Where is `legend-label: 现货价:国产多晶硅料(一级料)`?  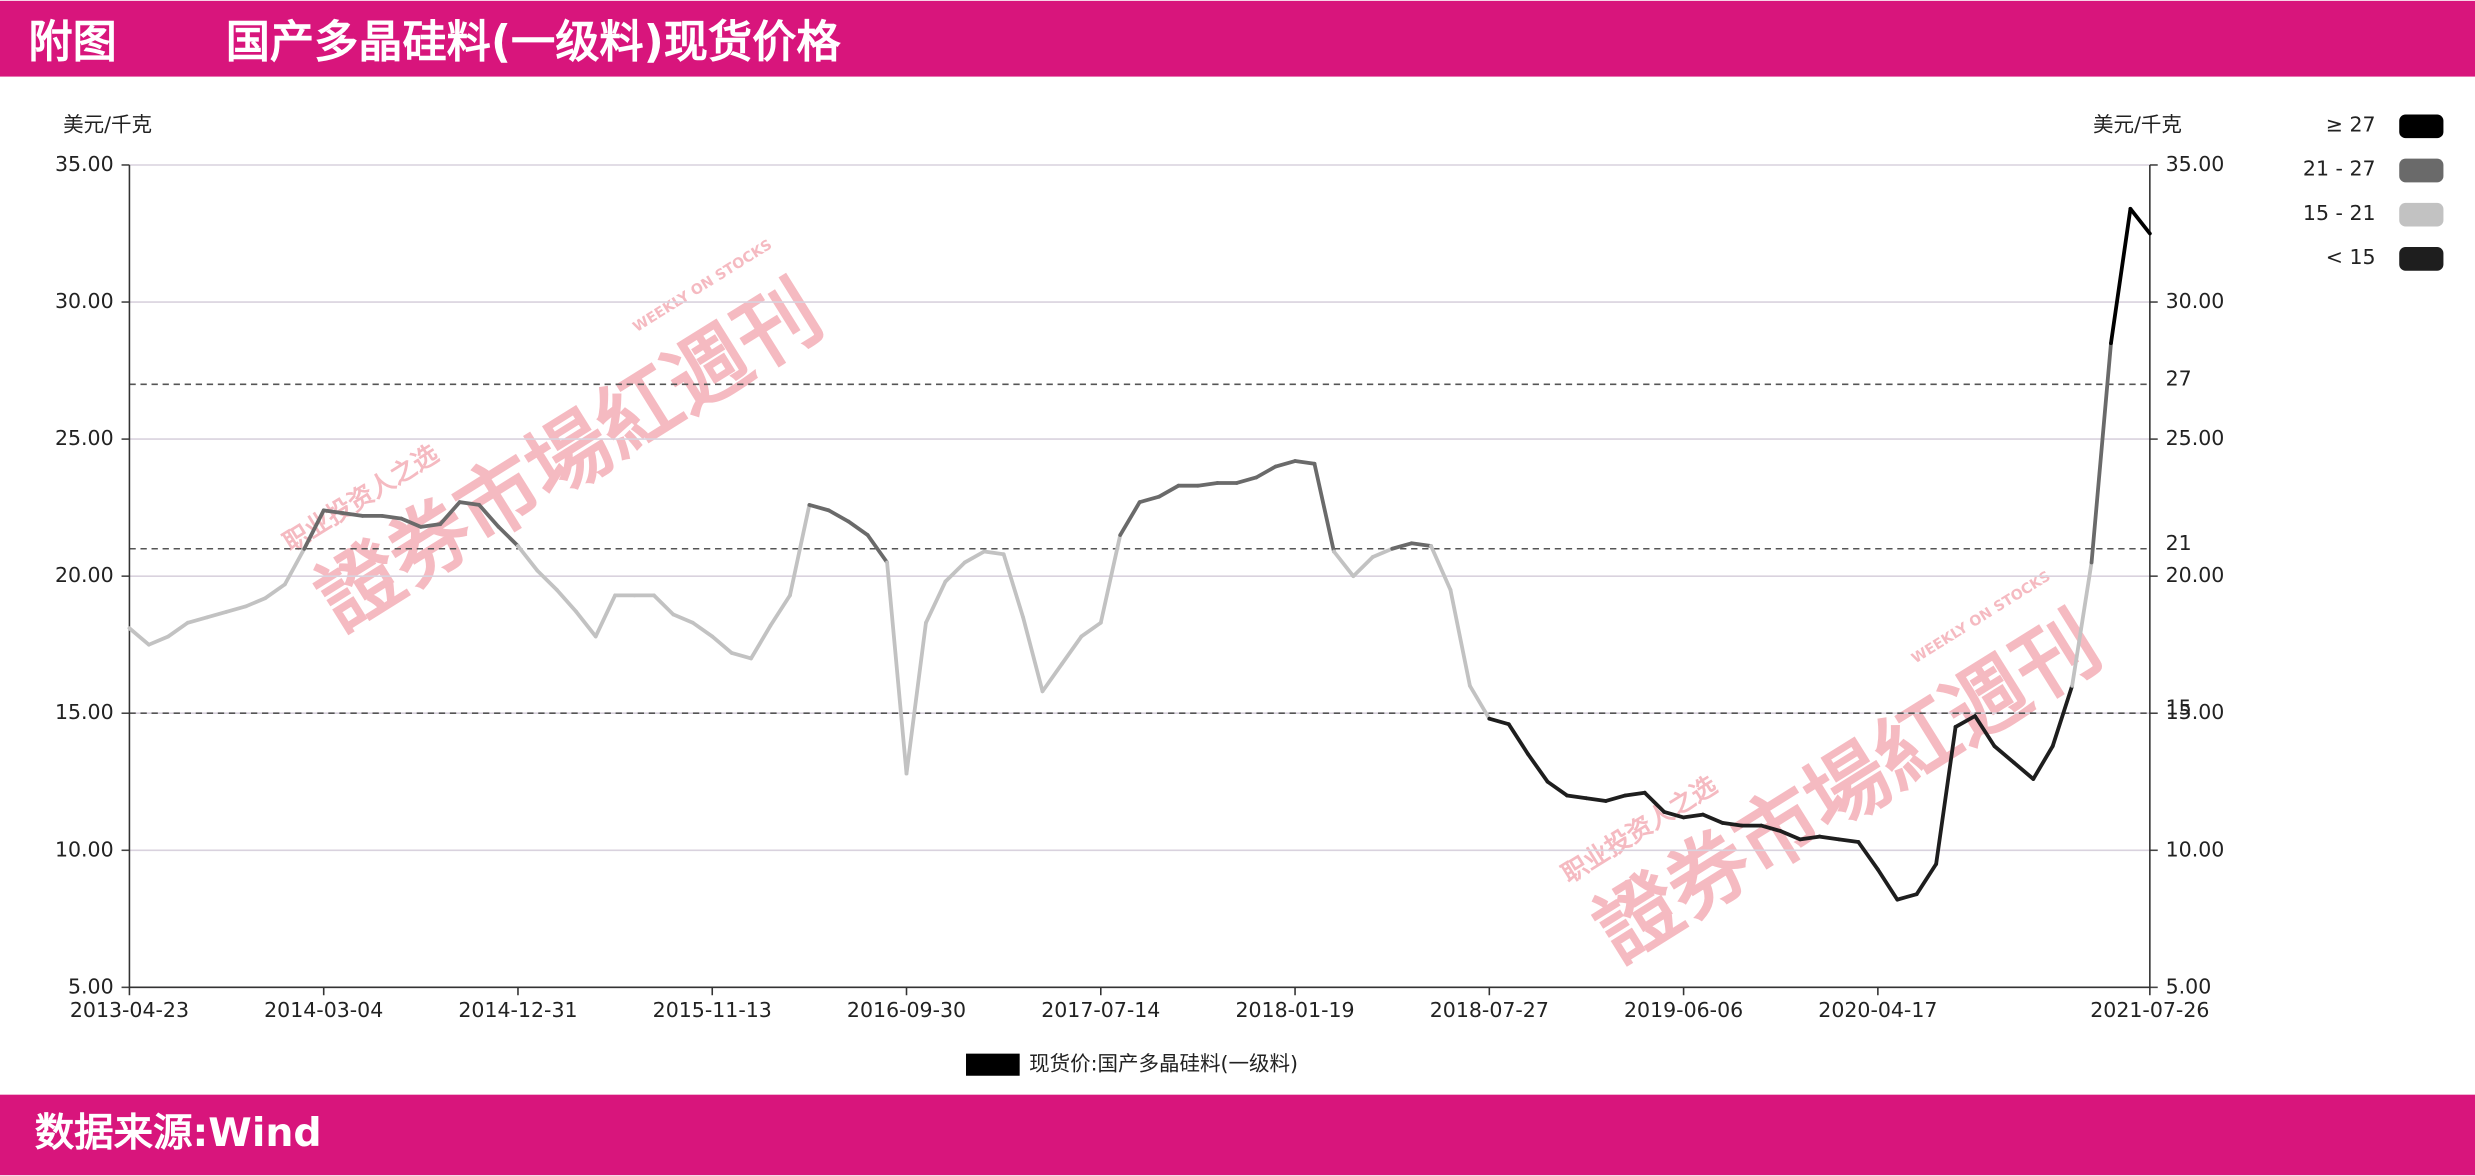
legend-label: 现货价:国产多晶硅料(一级料) is located at coordinates (1163, 1064).